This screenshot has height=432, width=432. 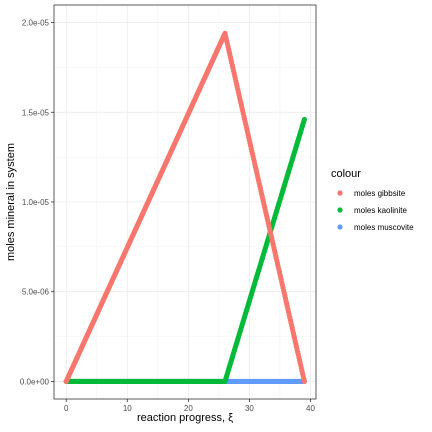 I want to click on y-axis-title: moles mineral in system, so click(x=11, y=202).